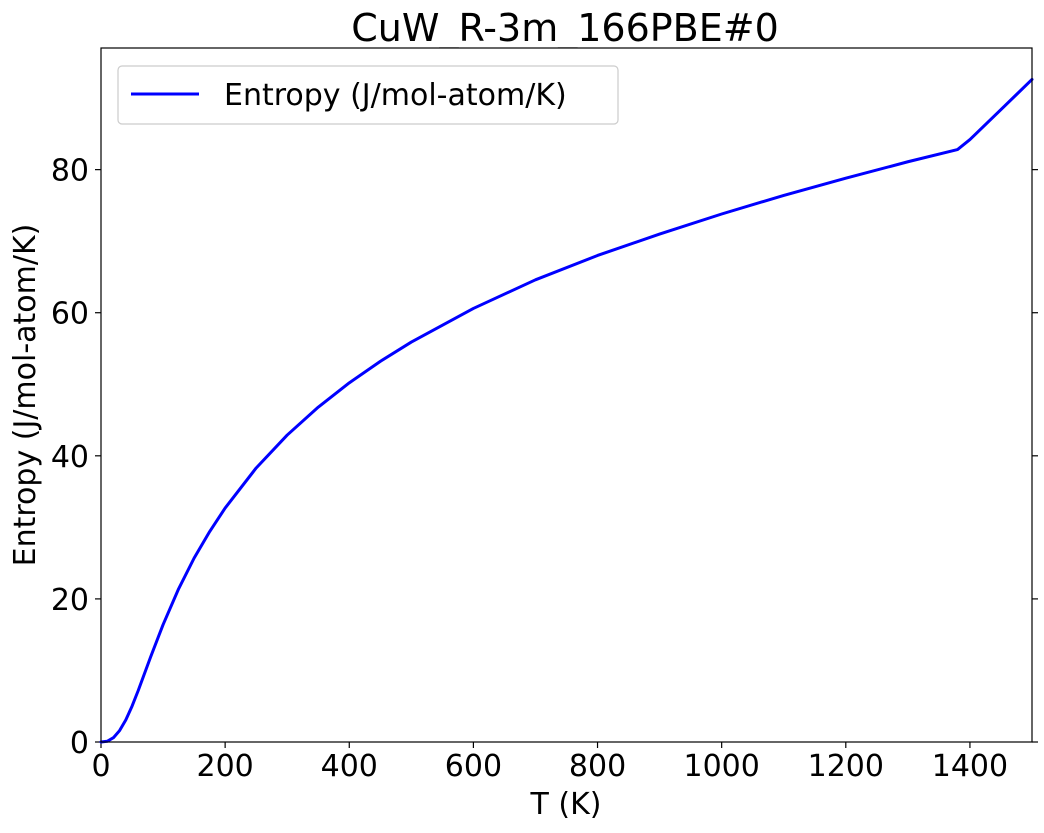  Describe the element at coordinates (395, 95) in the screenshot. I see `legend-label: Entropy (J/mol-atom/K)` at that location.